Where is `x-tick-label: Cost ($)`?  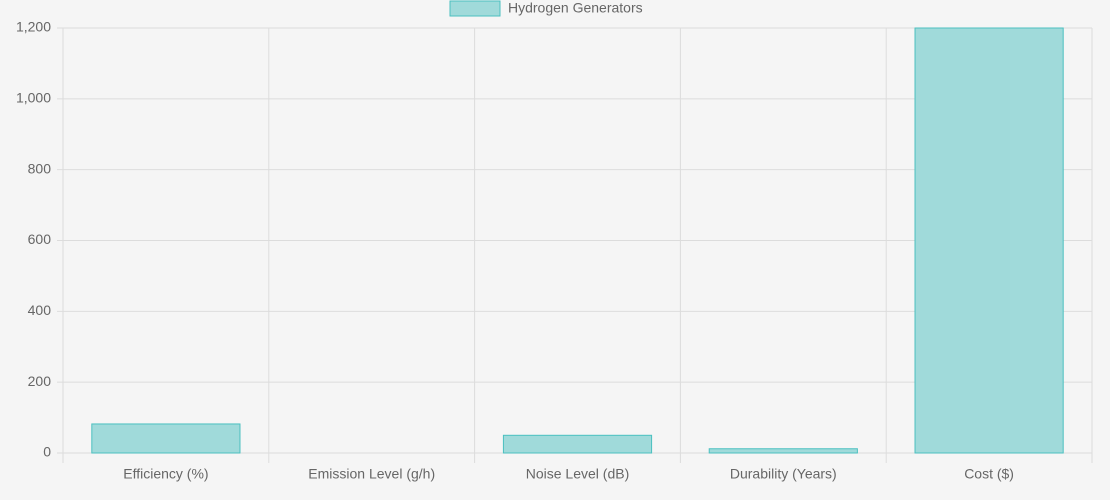
x-tick-label: Cost ($) is located at coordinates (989, 474).